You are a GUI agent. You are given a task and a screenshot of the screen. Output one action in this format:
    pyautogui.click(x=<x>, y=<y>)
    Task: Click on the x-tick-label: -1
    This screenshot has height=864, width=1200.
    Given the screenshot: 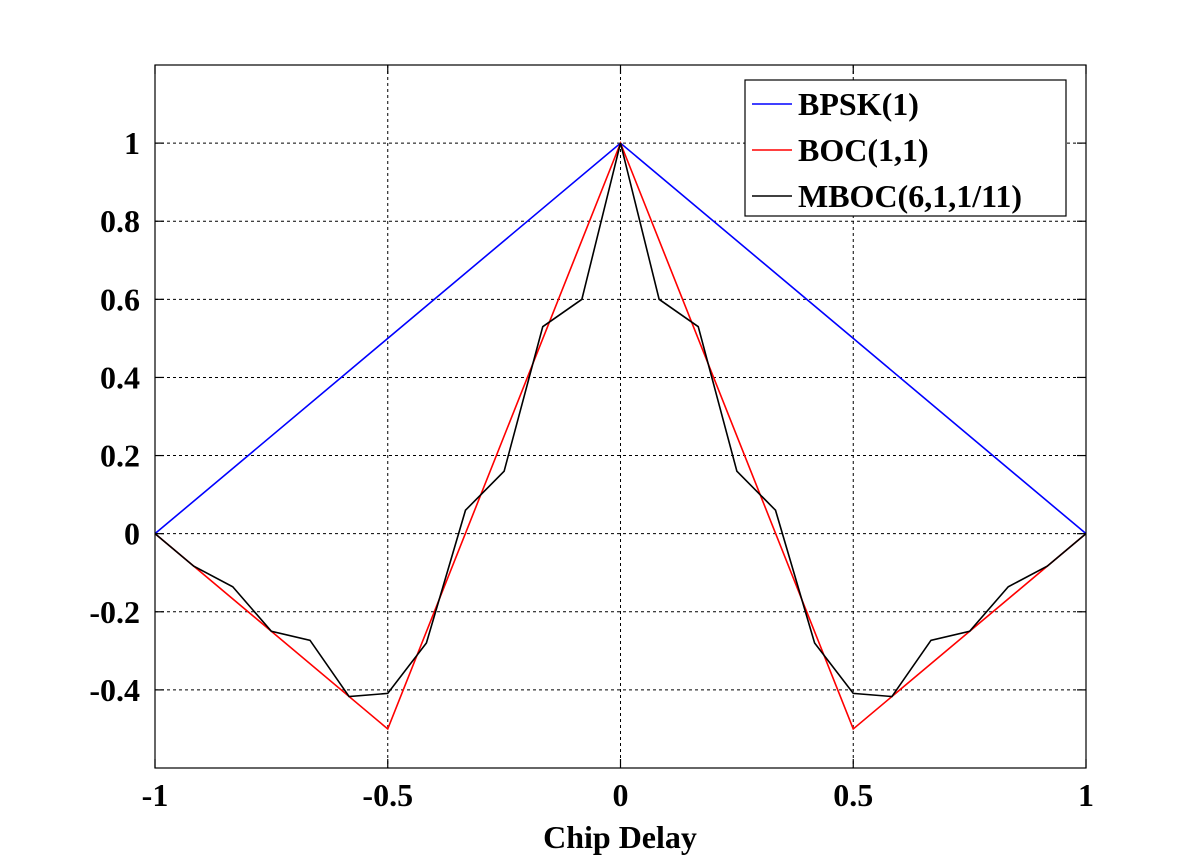 What is the action you would take?
    pyautogui.click(x=155, y=795)
    